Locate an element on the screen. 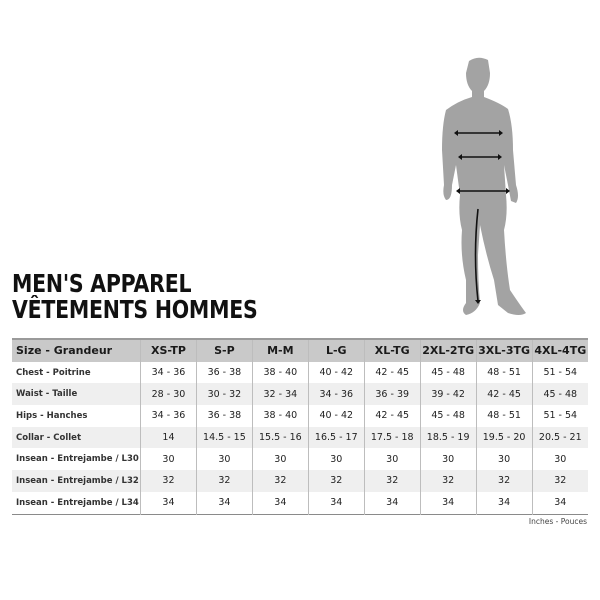 This screenshot has height=600, width=600. table-cell: 28 - 30 is located at coordinates (168, 394).